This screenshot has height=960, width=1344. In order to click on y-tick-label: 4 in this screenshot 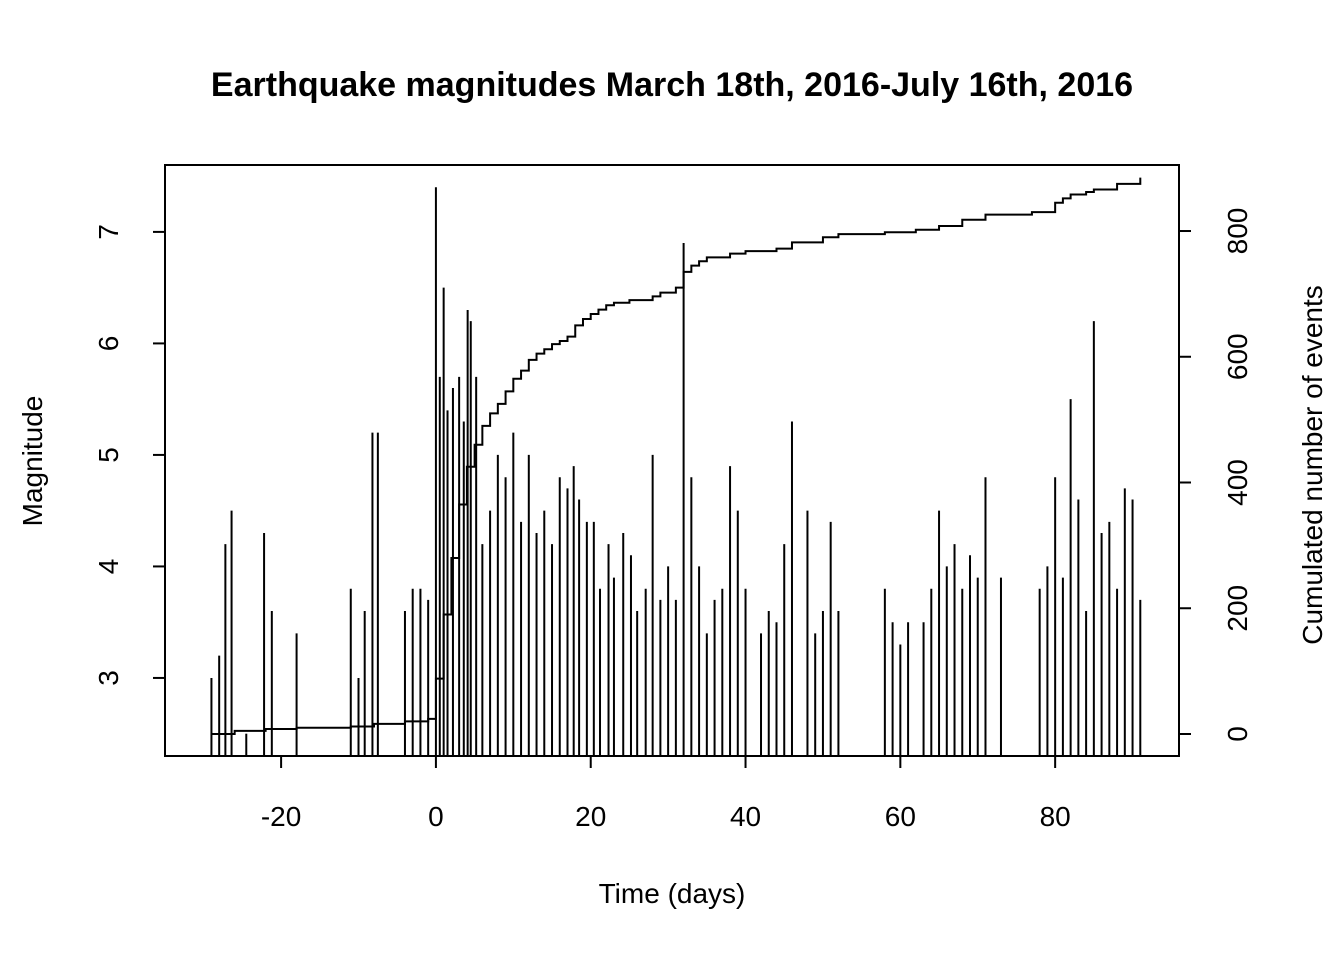, I will do `click(108, 567)`.